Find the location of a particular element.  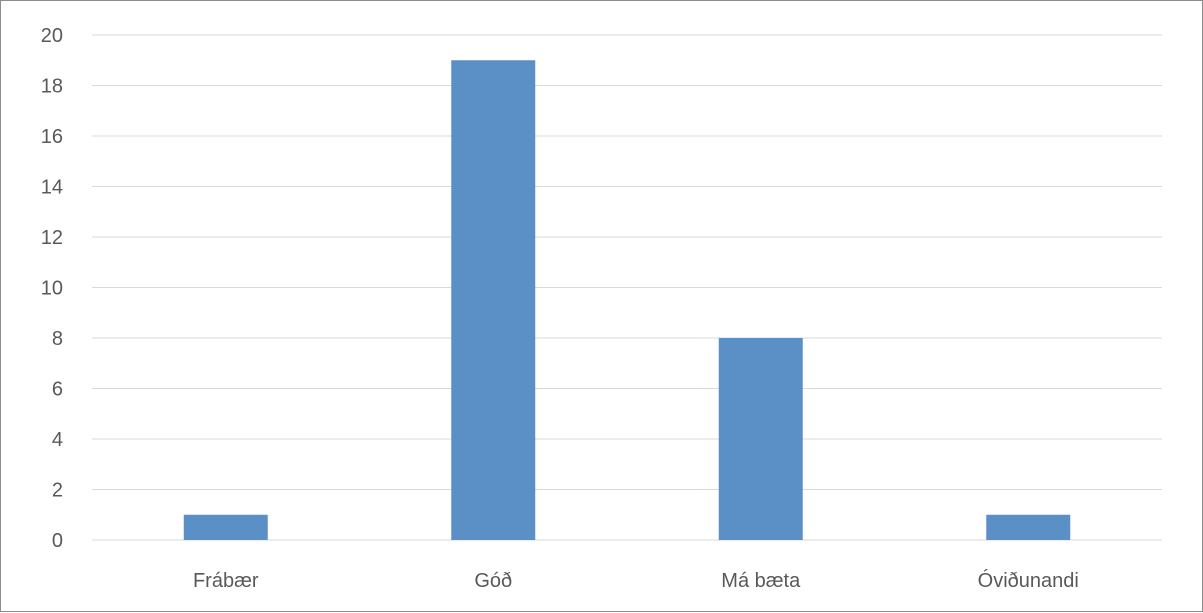

y-tick-label: 6 is located at coordinates (57, 390).